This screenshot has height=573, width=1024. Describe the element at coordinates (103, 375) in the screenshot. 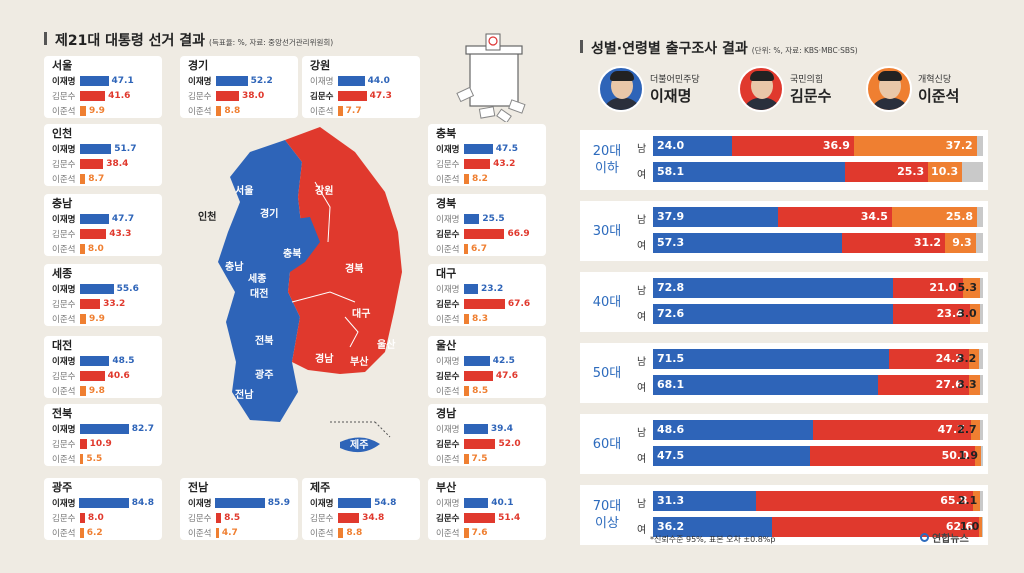

I see `region-result-row: 김문수 40.6` at that location.